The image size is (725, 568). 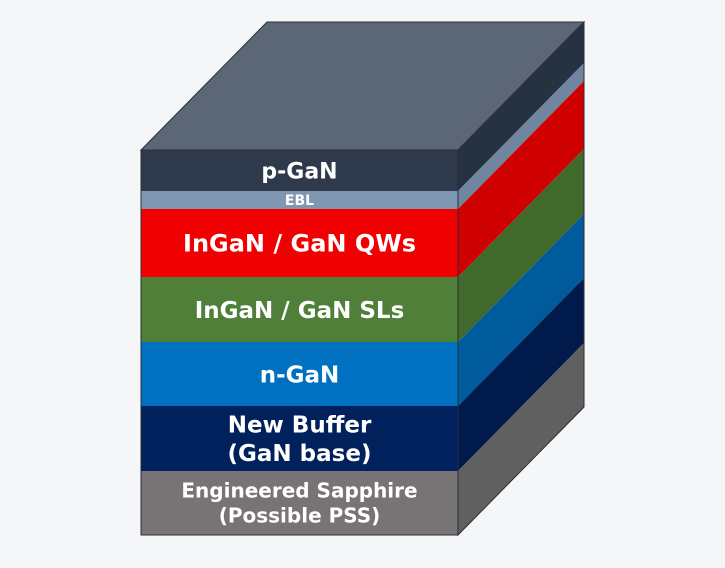 What do you see at coordinates (521, 439) in the screenshot?
I see `layer-side-engineered-sapphire-possible-pss` at bounding box center [521, 439].